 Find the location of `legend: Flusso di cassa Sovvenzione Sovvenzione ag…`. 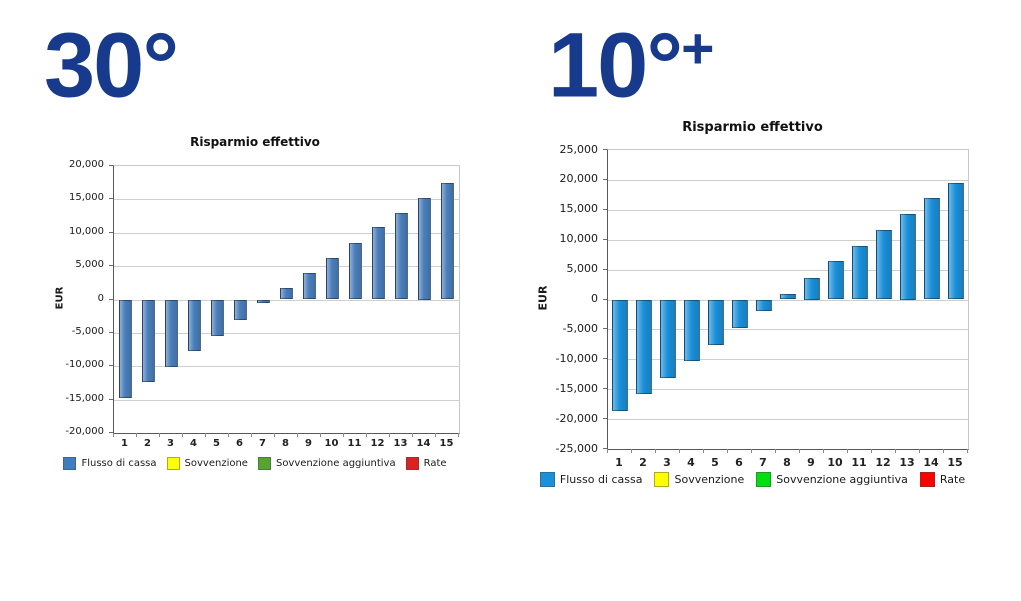

legend: Flusso di cassa Sovvenzione Sovvenzione ag… is located at coordinates (752, 479).